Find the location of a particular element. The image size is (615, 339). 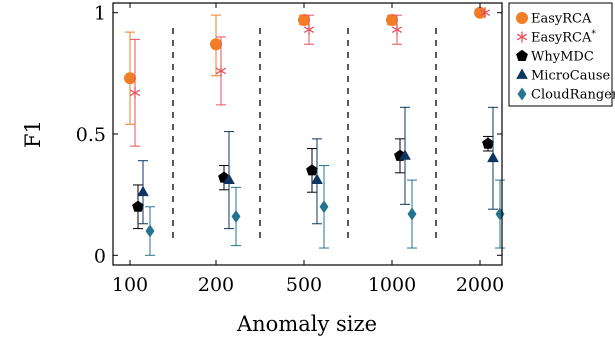

legend-label: WhyMDC is located at coordinates (562, 57).